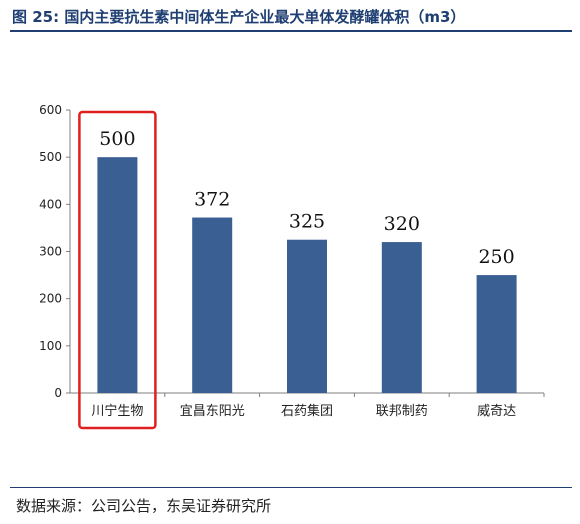 The image size is (580, 524). What do you see at coordinates (496, 411) in the screenshot?
I see `x-tick-label: 威奇达` at bounding box center [496, 411].